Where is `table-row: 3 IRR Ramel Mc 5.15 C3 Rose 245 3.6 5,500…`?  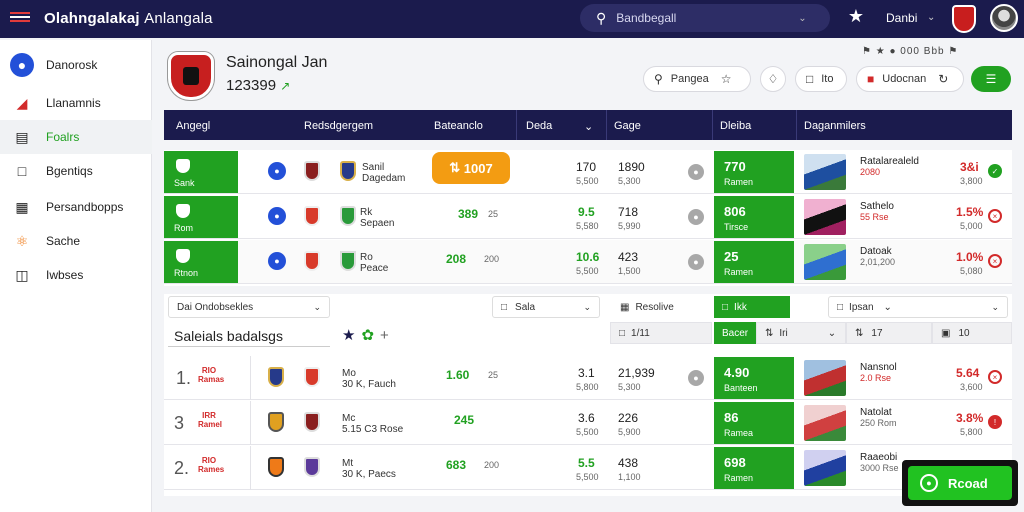 table-row: 3 IRR Ramel Mc 5.15 C3 Rose 245 3.6 5,500… is located at coordinates (588, 423).